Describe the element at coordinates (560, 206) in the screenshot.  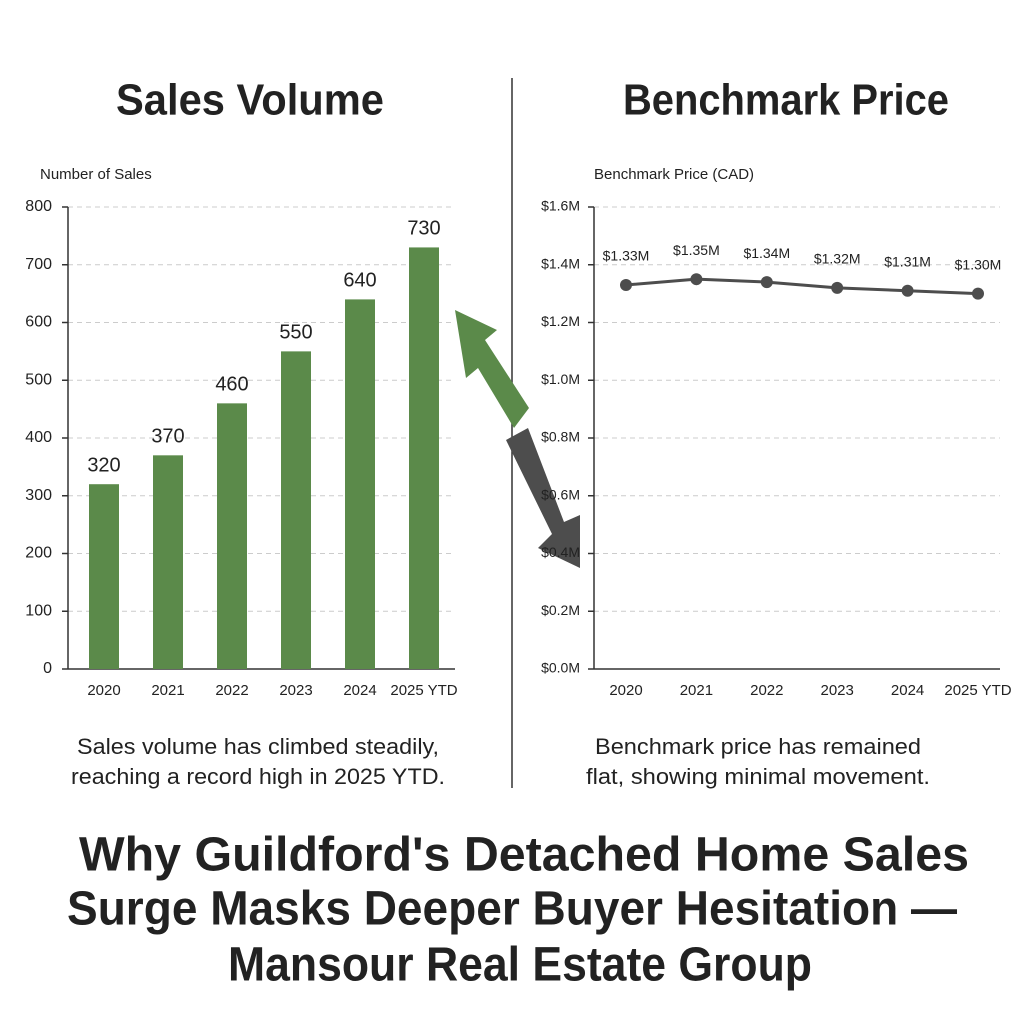
I see `y-tick-label: $1.6M` at that location.